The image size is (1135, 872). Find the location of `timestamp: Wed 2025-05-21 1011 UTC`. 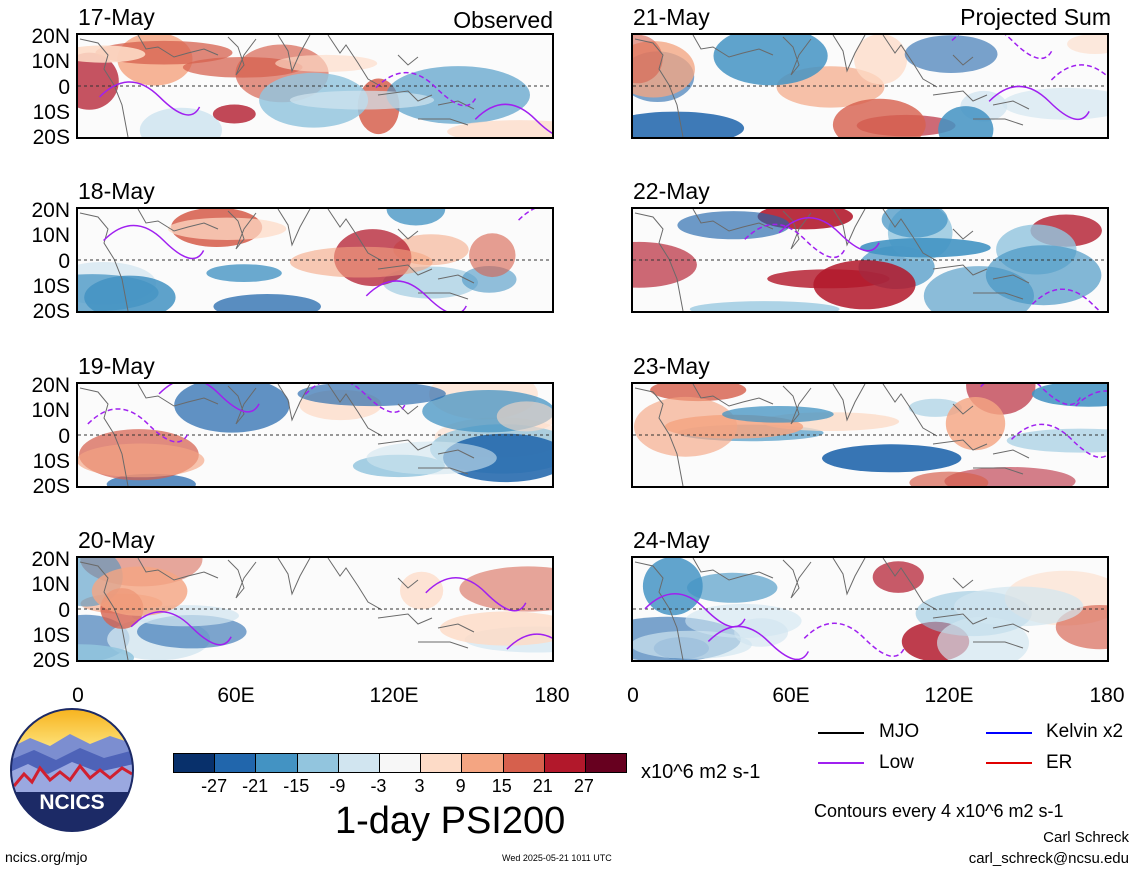

timestamp: Wed 2025-05-21 1011 UTC is located at coordinates (557, 858).